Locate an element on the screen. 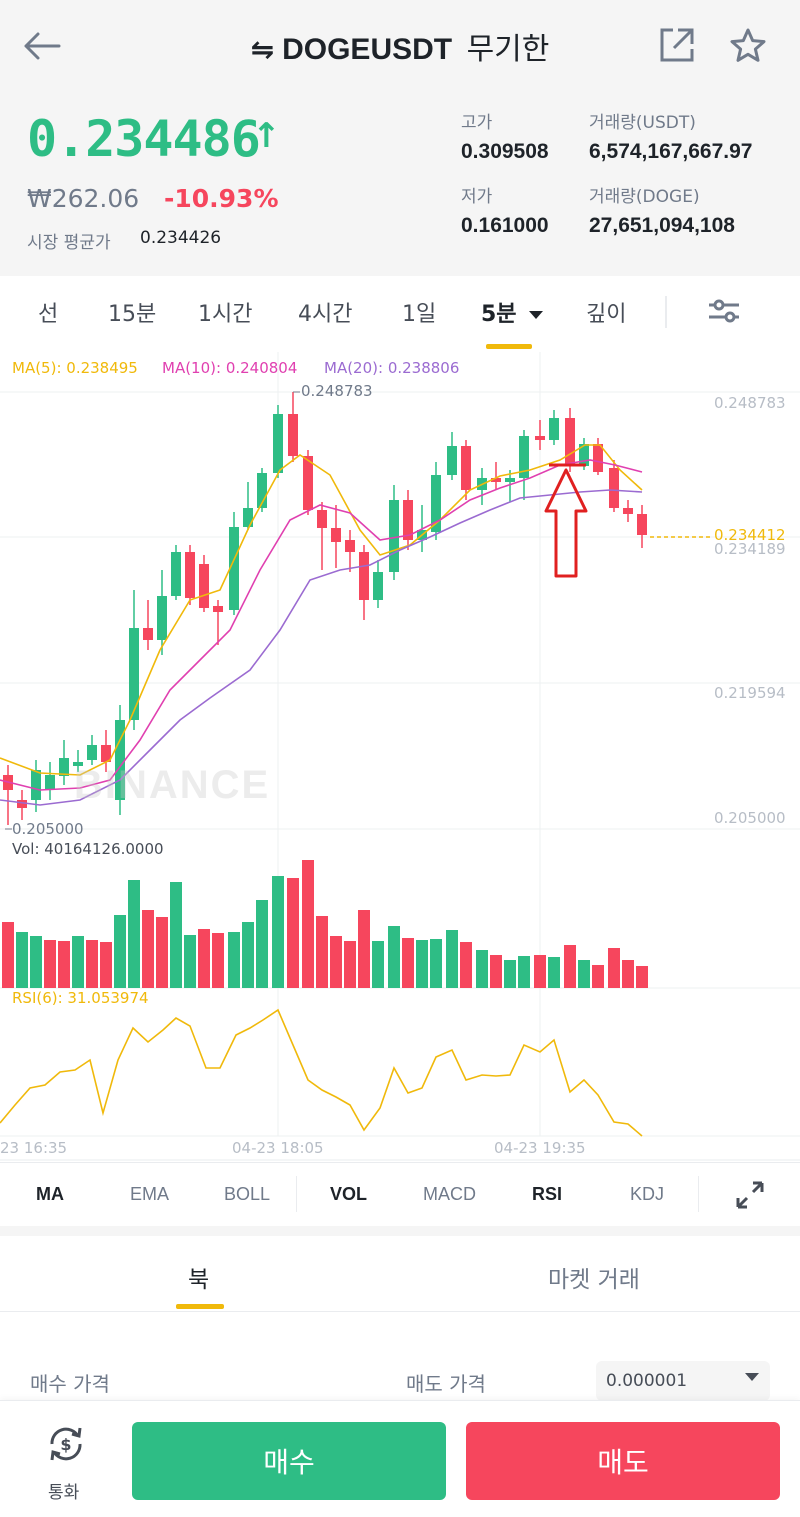 The height and width of the screenshot is (1517, 800). high-label: 고가 is located at coordinates (477, 123).